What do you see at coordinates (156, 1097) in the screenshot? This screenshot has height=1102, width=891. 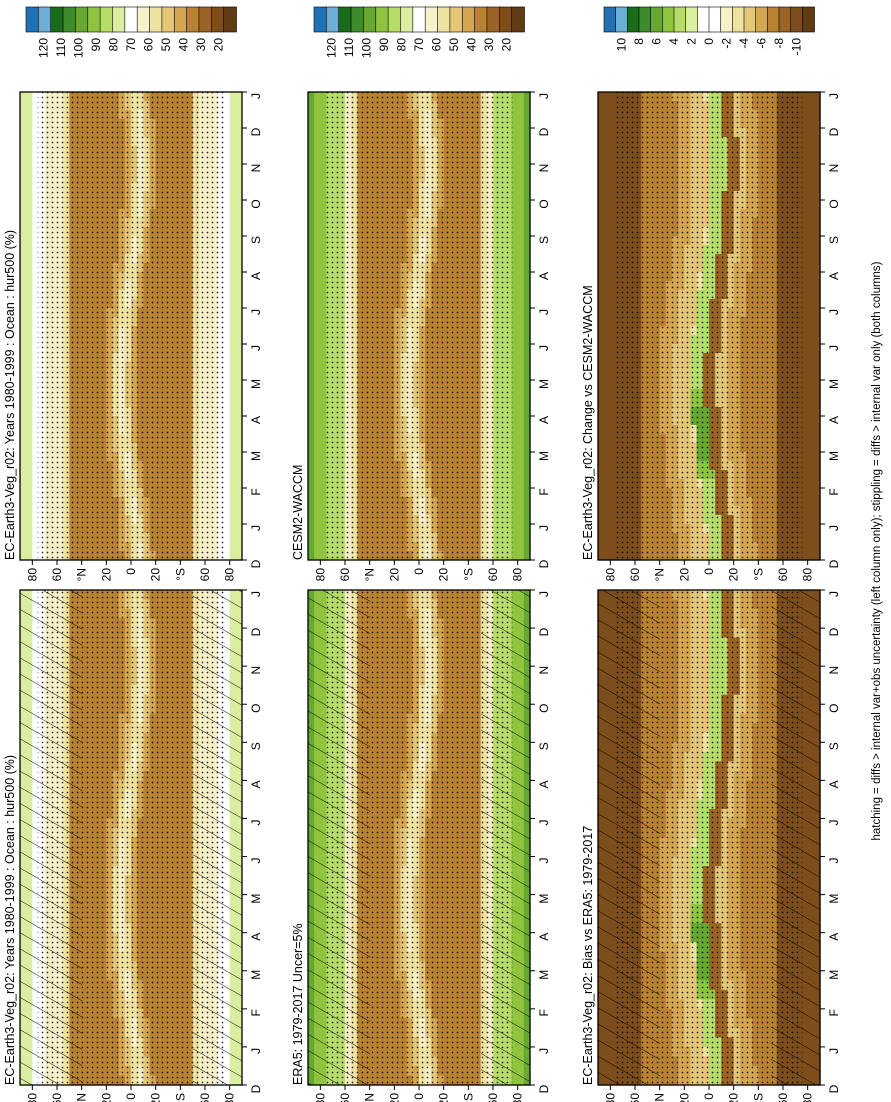 I see `lat-tick-label: 20` at bounding box center [156, 1097].